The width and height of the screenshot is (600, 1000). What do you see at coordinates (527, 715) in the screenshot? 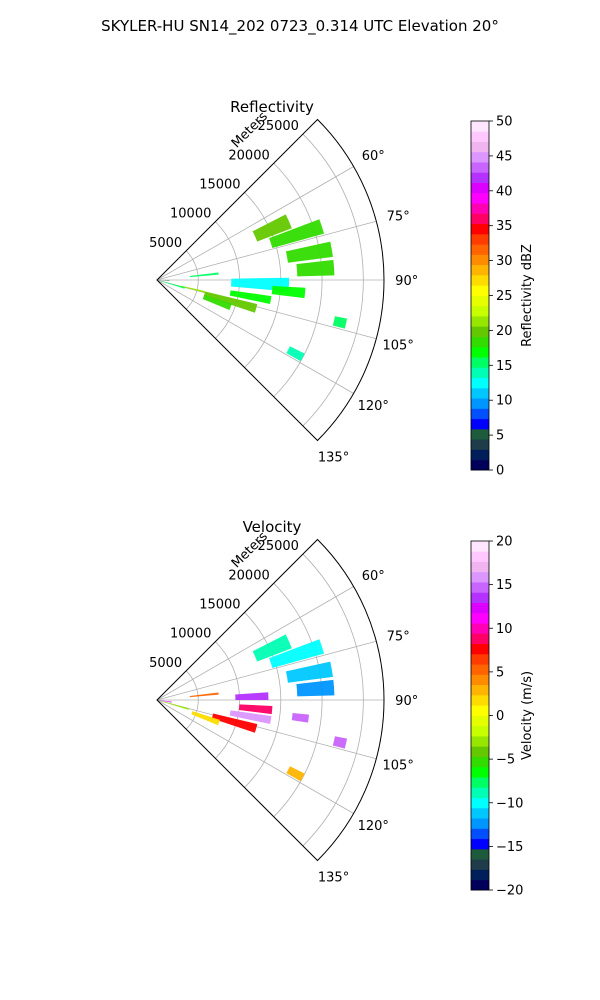
I see `colorbar-label: Velocity (m/s)` at bounding box center [527, 715].